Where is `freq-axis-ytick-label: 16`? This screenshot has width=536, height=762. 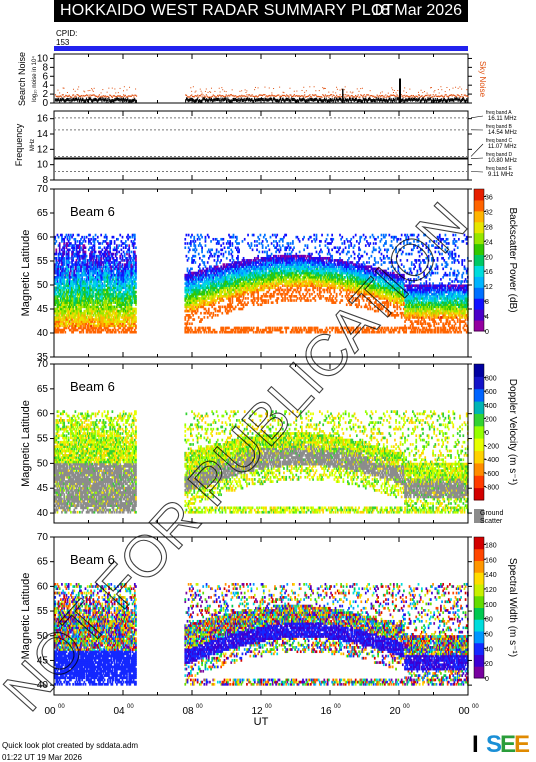
freq-axis-ytick-label: 16 is located at coordinates (43, 119).